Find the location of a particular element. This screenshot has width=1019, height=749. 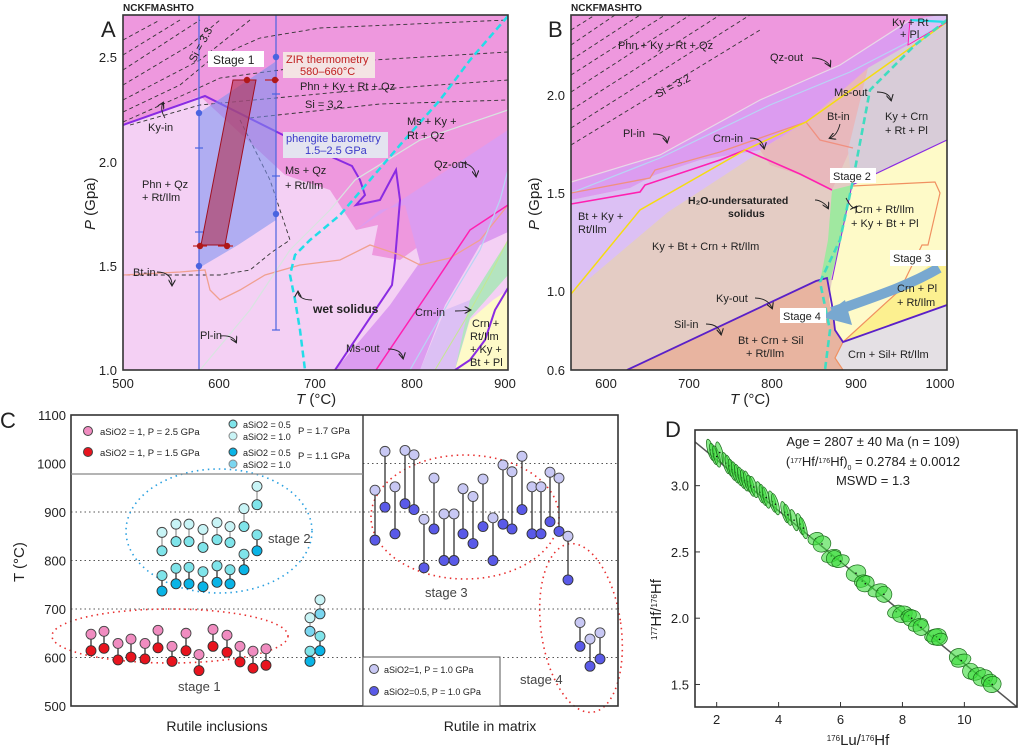

x-tick: 600 is located at coordinates (606, 383).